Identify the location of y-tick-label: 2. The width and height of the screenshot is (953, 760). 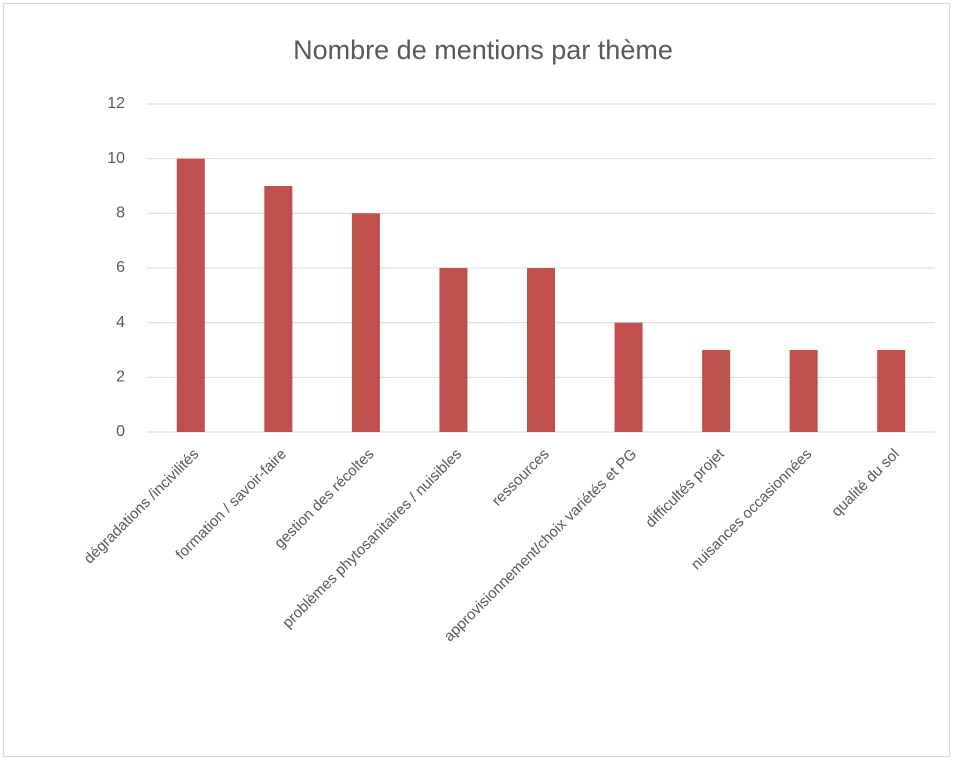
(120, 377).